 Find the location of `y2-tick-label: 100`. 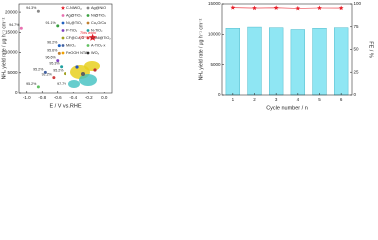

y2-tick-label: 100 is located at coordinates (358, 3).